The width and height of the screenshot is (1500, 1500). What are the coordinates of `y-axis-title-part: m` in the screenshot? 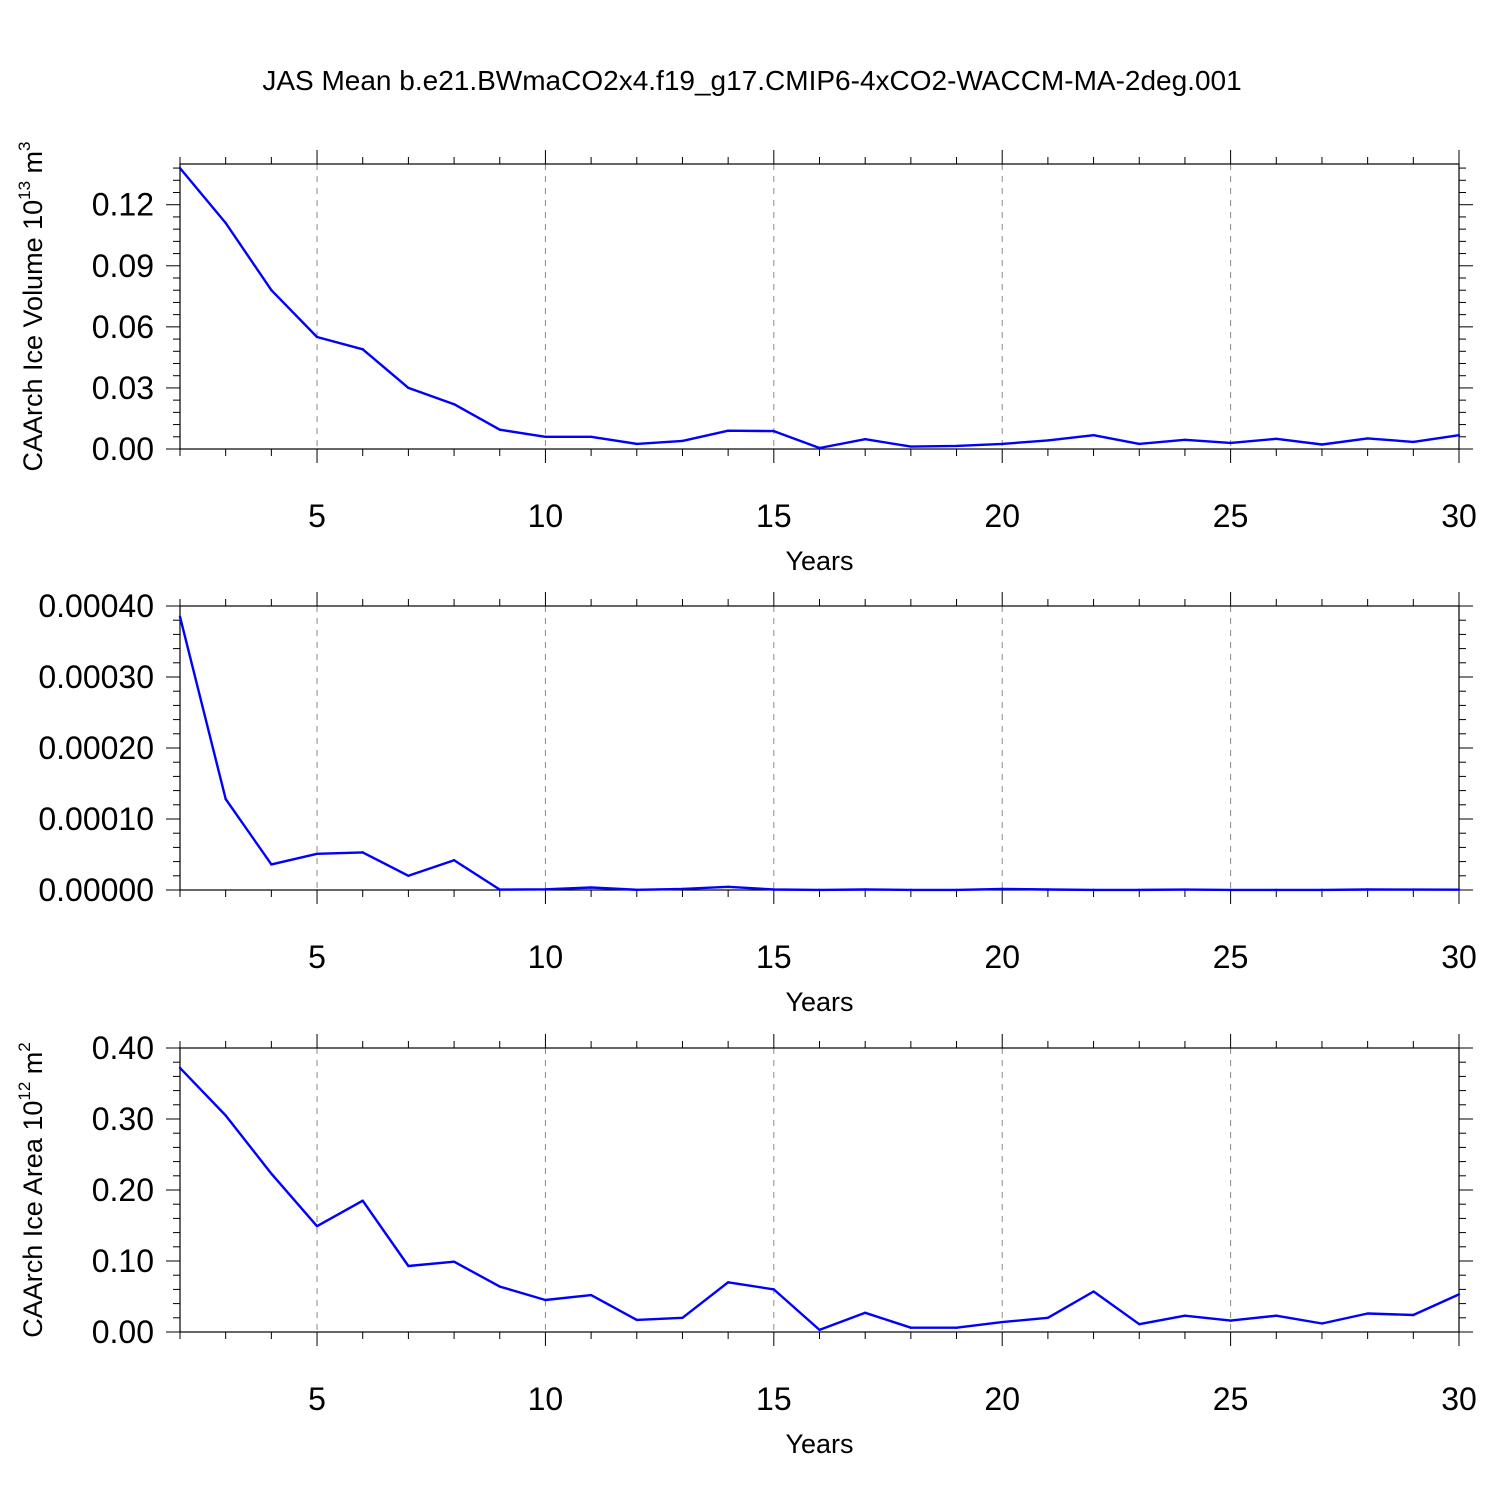 It's located at (33, 1067).